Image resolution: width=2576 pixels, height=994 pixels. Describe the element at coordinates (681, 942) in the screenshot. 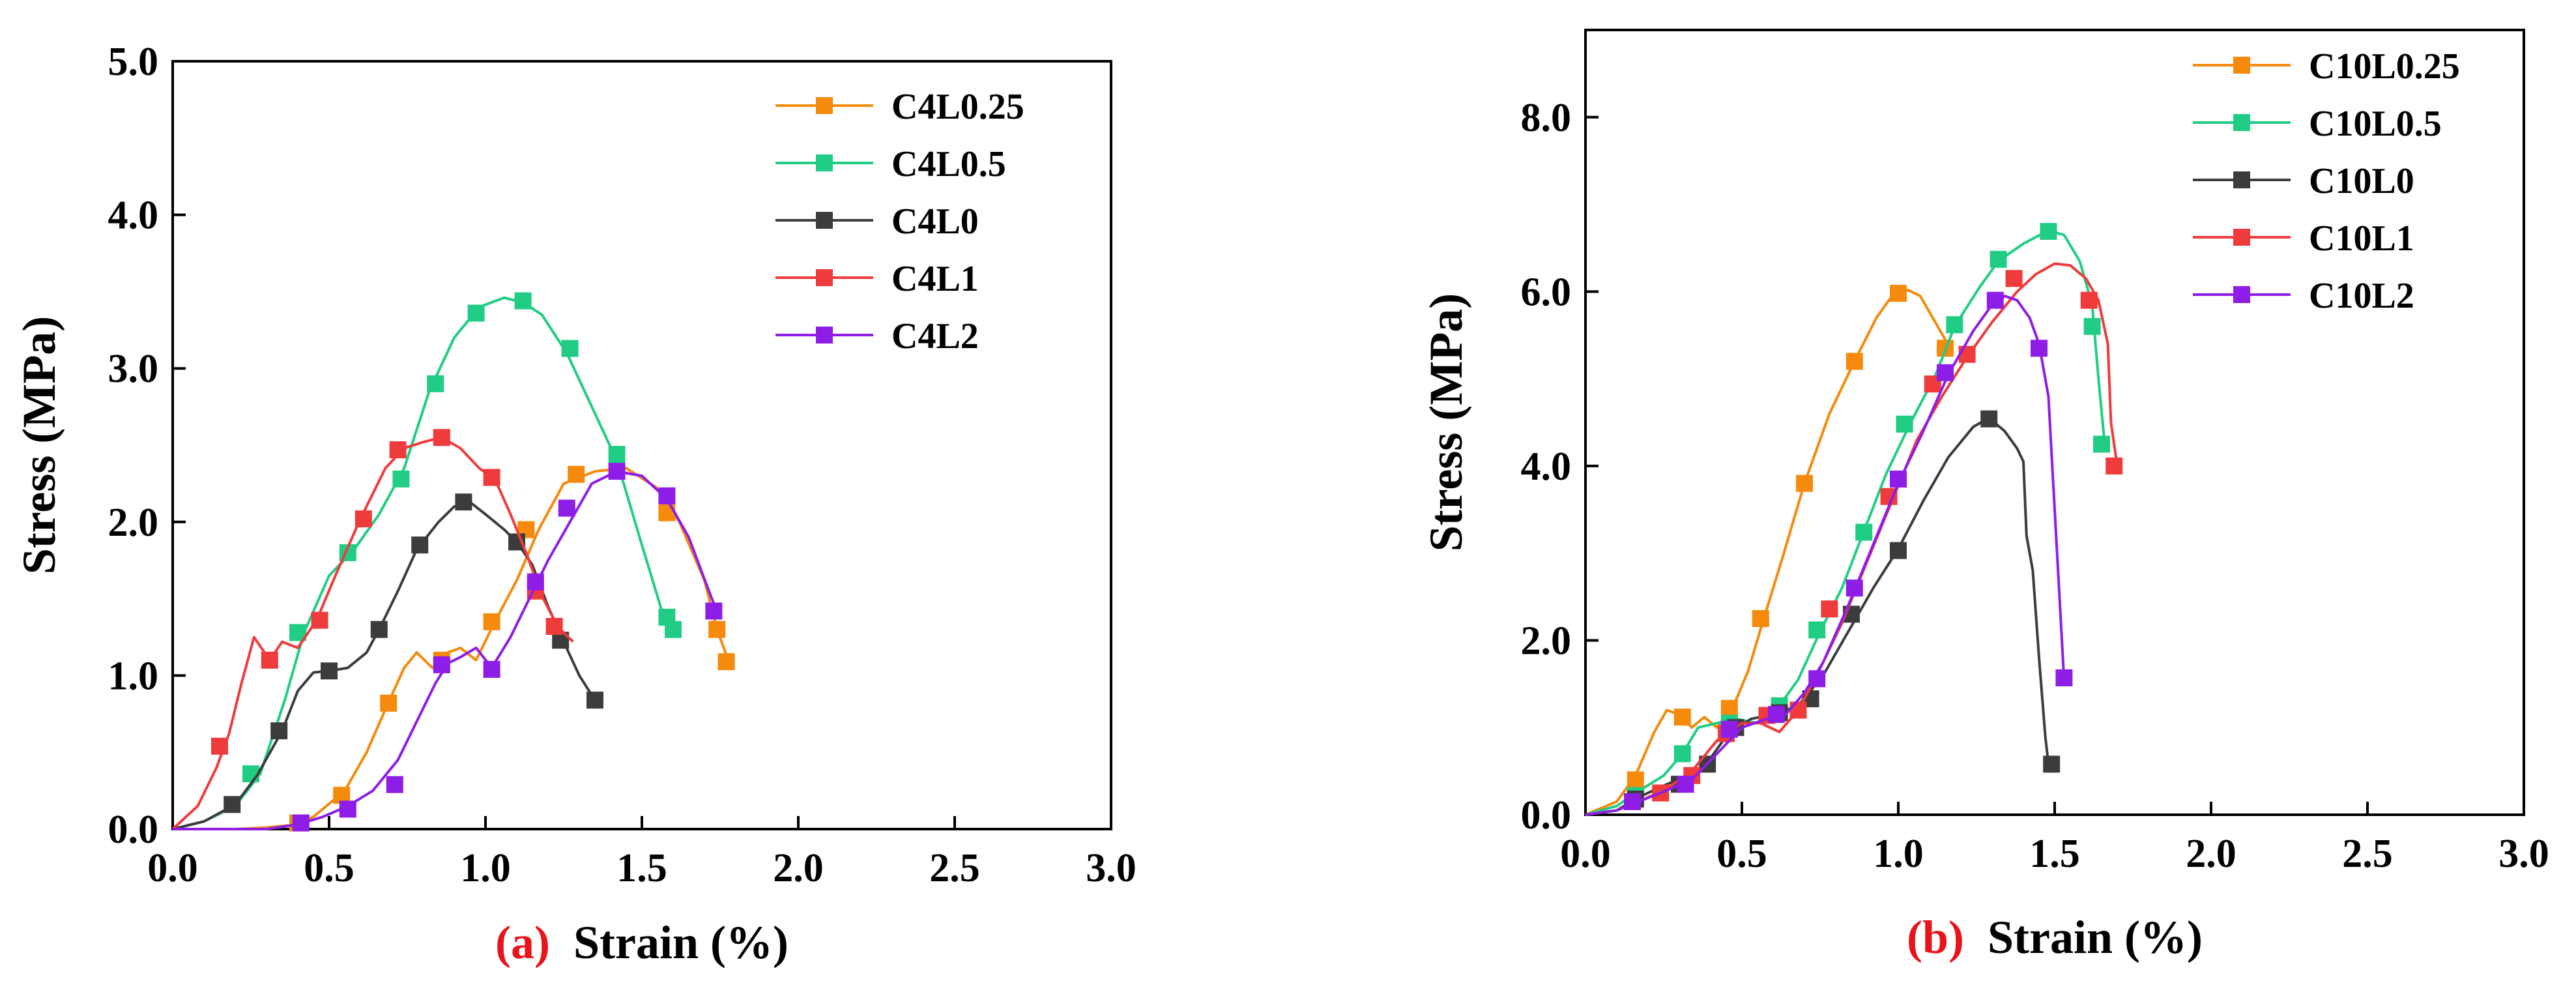

I see `x-axis-title-text: Strain (%)` at that location.